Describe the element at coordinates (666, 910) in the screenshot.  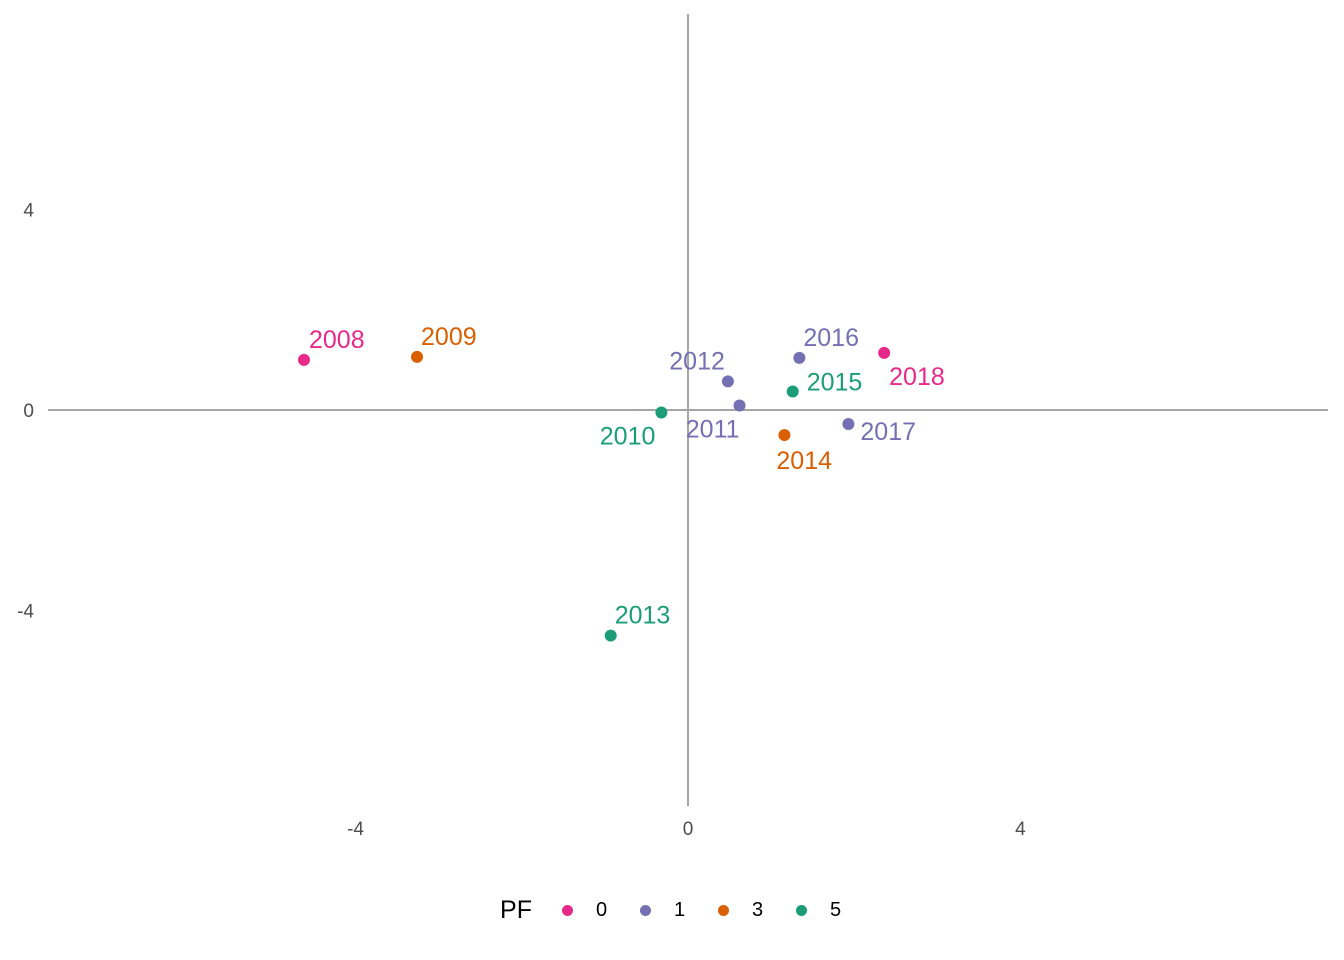
I see `legend-item-1: 1` at that location.